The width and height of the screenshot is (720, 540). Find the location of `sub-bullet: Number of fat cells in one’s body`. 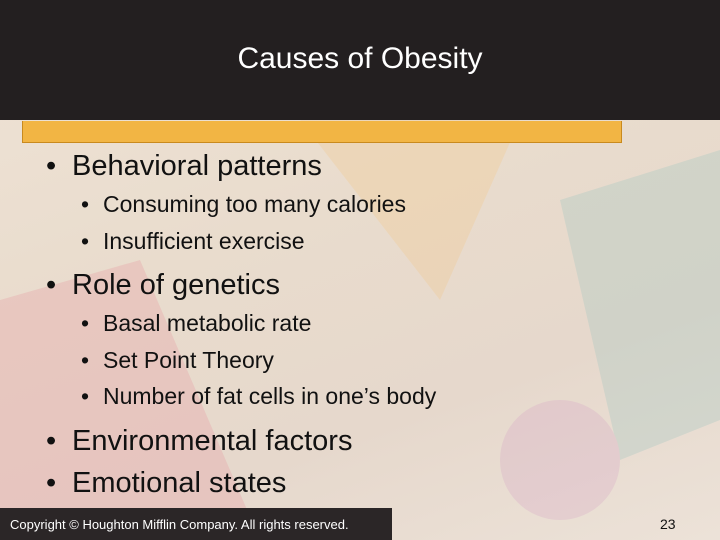

sub-bullet: Number of fat cells in one’s body is located at coordinates (258, 396).